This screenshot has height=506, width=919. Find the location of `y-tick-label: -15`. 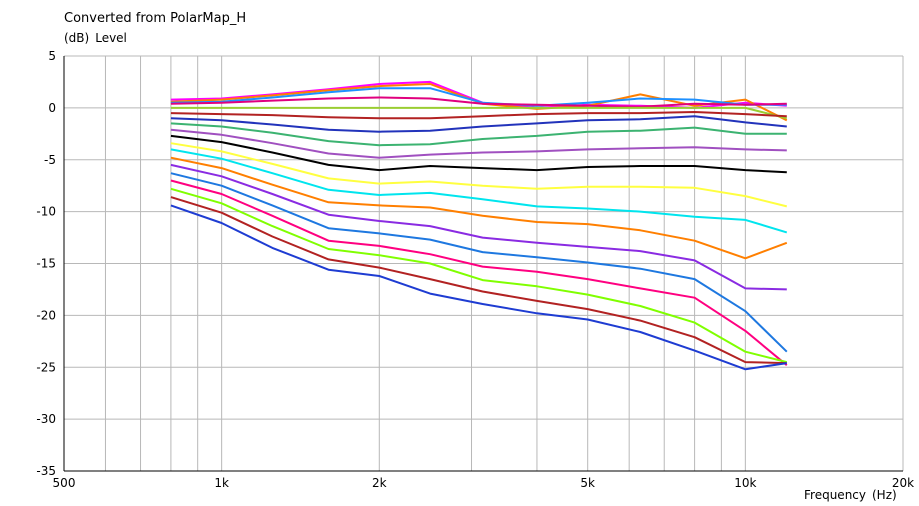

y-tick-label: -15 is located at coordinates (46, 264).